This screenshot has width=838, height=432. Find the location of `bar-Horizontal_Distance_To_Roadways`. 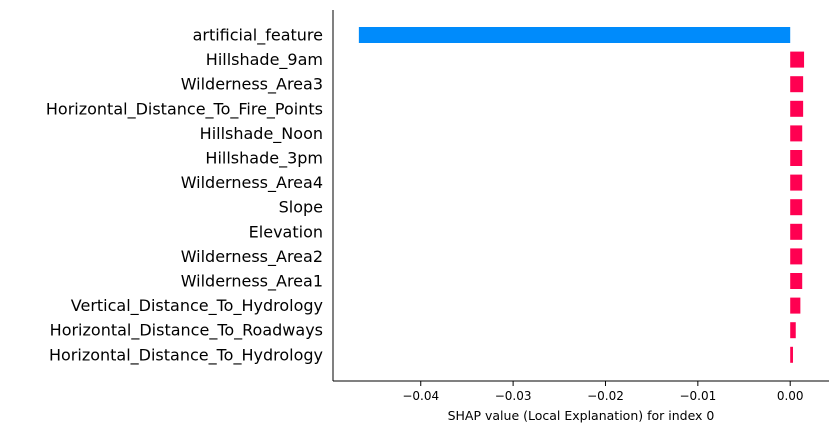

bar-Horizontal_Distance_To_Roadways is located at coordinates (793, 330).